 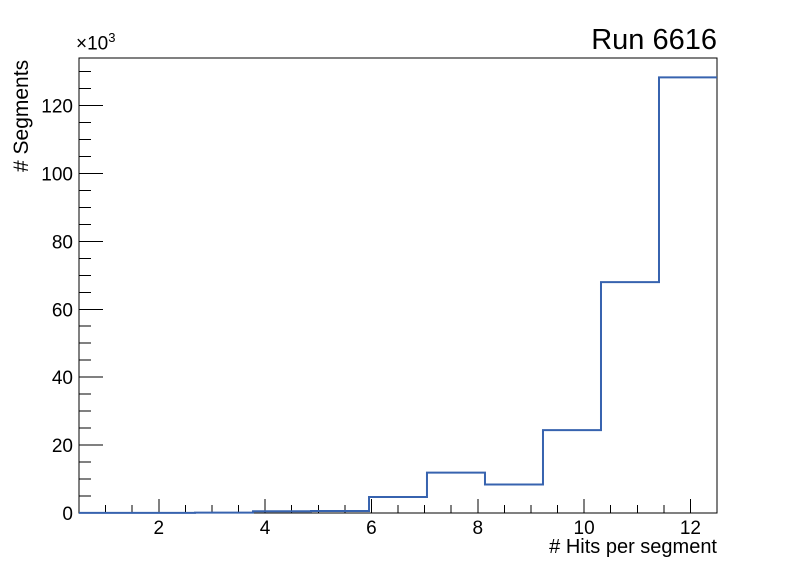 What do you see at coordinates (67, 514) in the screenshot?
I see `y-tick-label: 0` at bounding box center [67, 514].